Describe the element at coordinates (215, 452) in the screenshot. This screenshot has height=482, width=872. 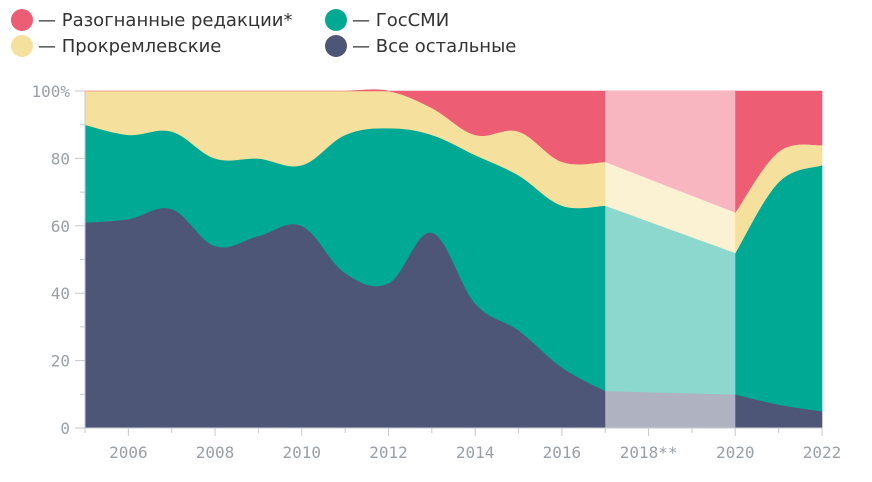
I see `x-tick-label: 2008` at that location.